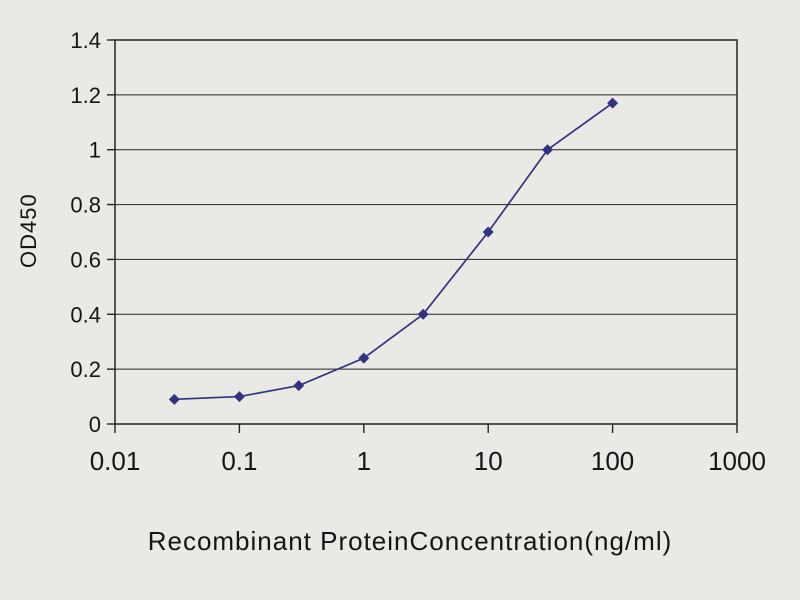 The height and width of the screenshot is (600, 800). What do you see at coordinates (737, 461) in the screenshot?
I see `x-tick-label: 1000` at bounding box center [737, 461].